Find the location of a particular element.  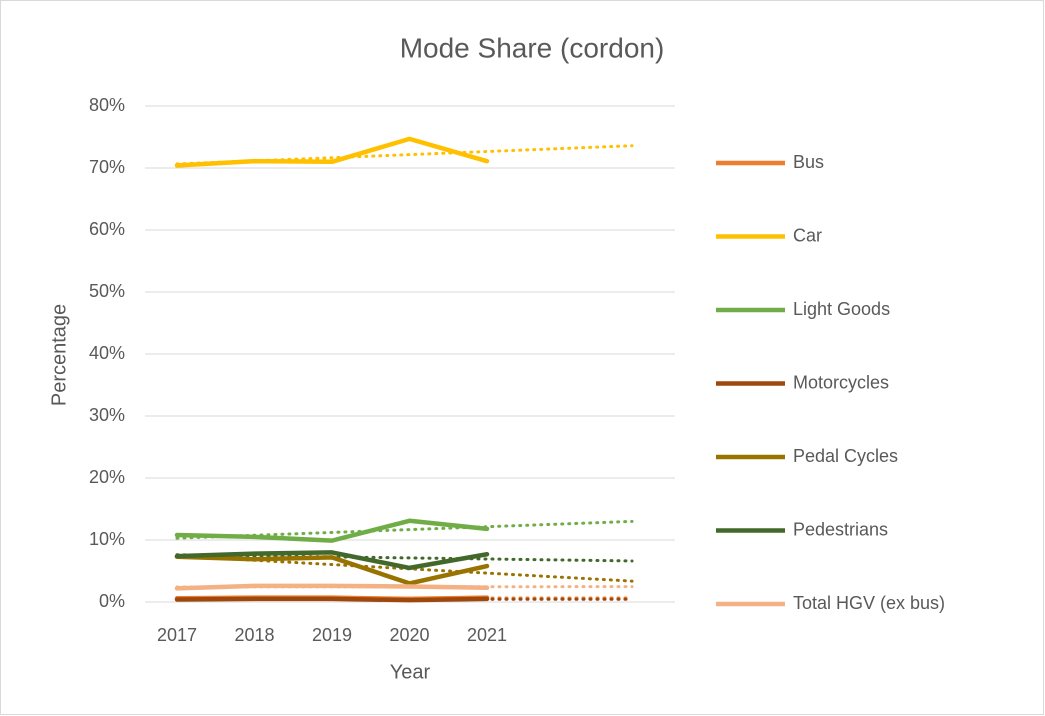

legend-label: Pedal Cycles is located at coordinates (845, 456).